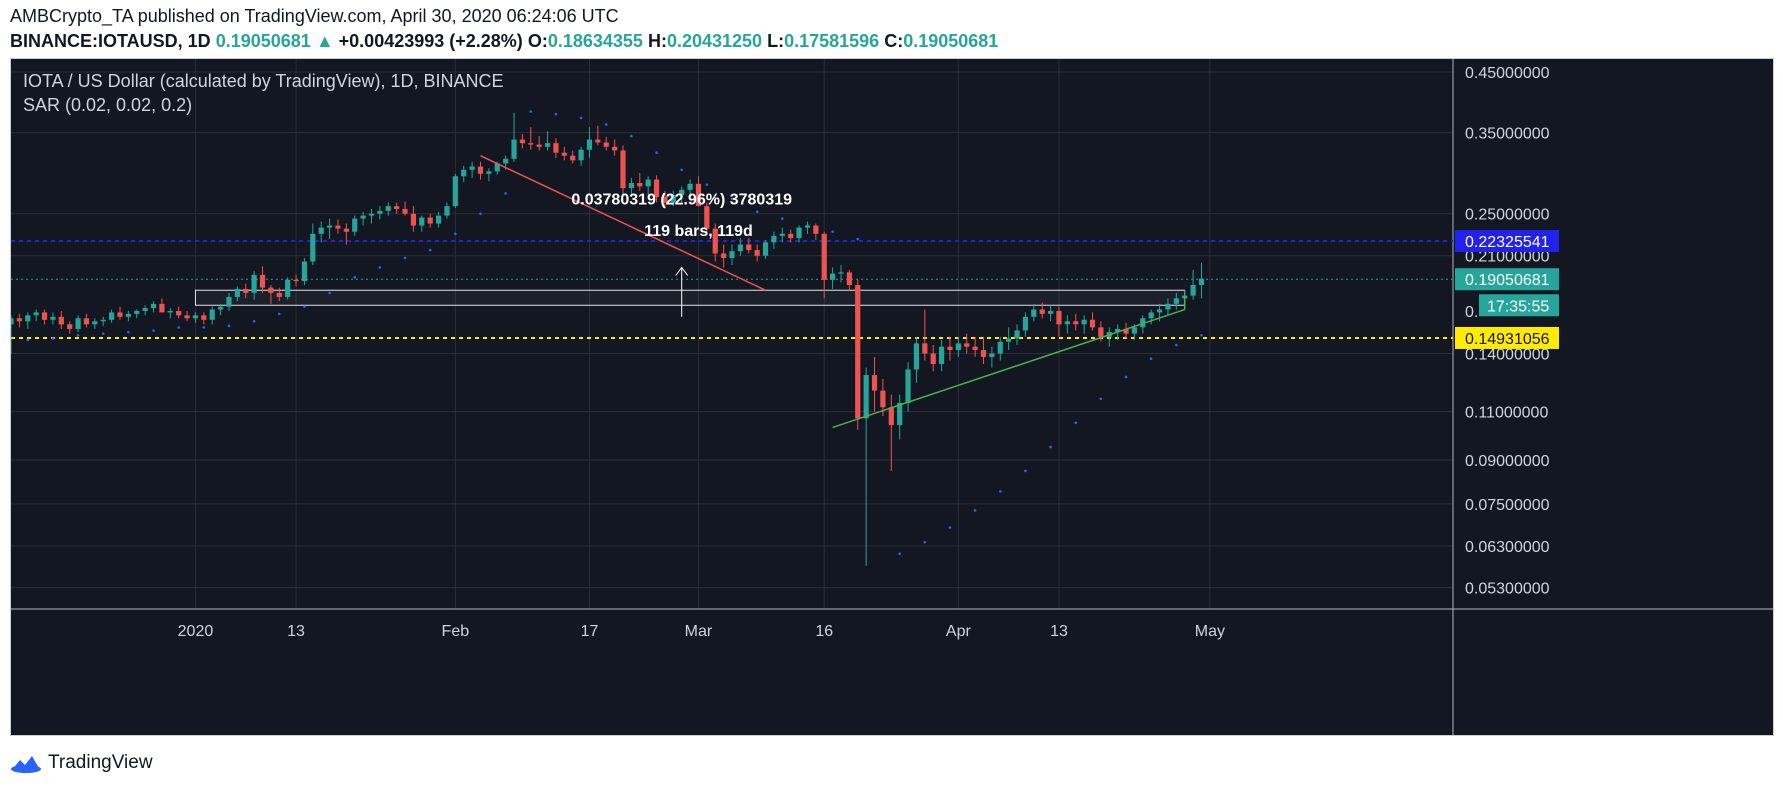  Describe the element at coordinates (1008, 368) in the screenshot. I see `trendline` at that location.